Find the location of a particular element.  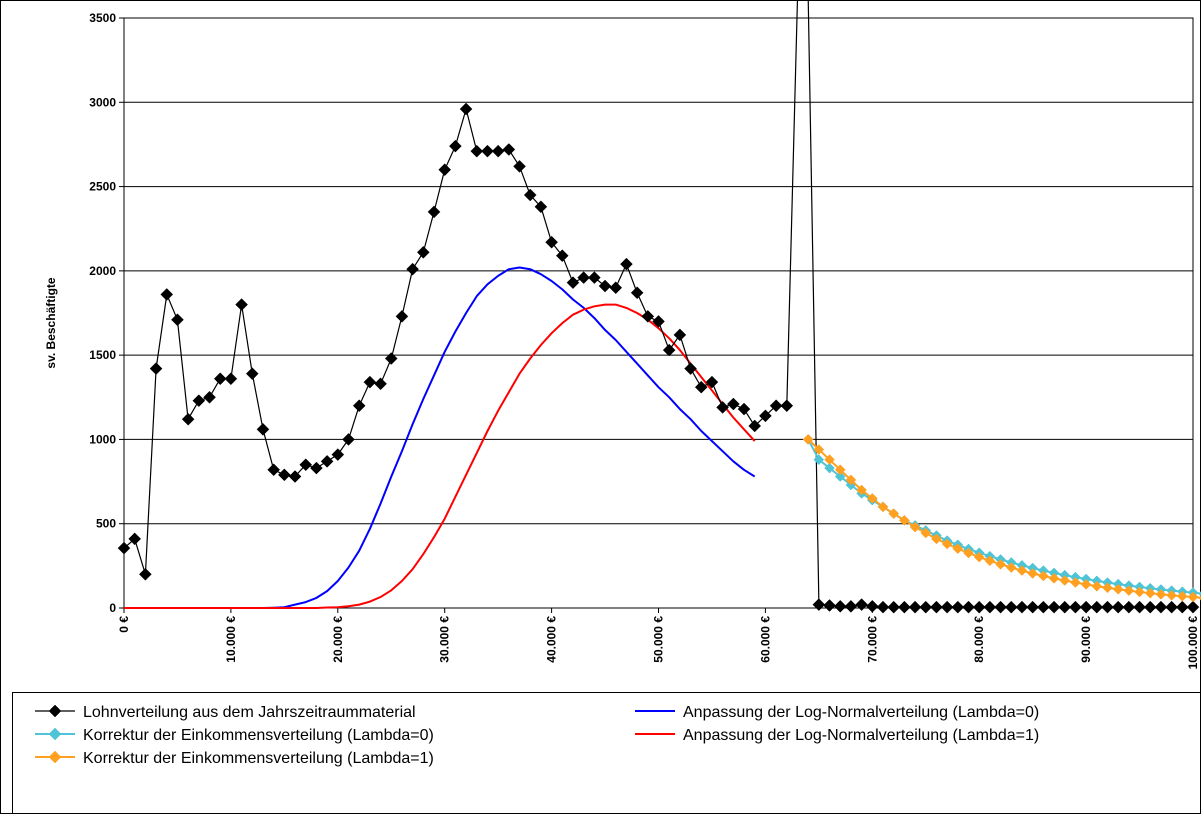

y-tick-label: 500 is located at coordinates (106, 524).